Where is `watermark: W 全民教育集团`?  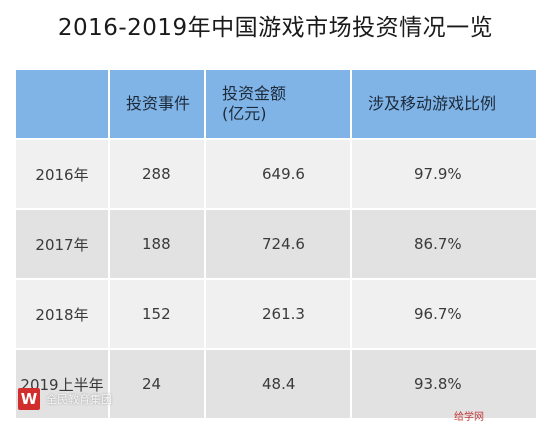 watermark: W 全民教育集团 is located at coordinates (65, 399).